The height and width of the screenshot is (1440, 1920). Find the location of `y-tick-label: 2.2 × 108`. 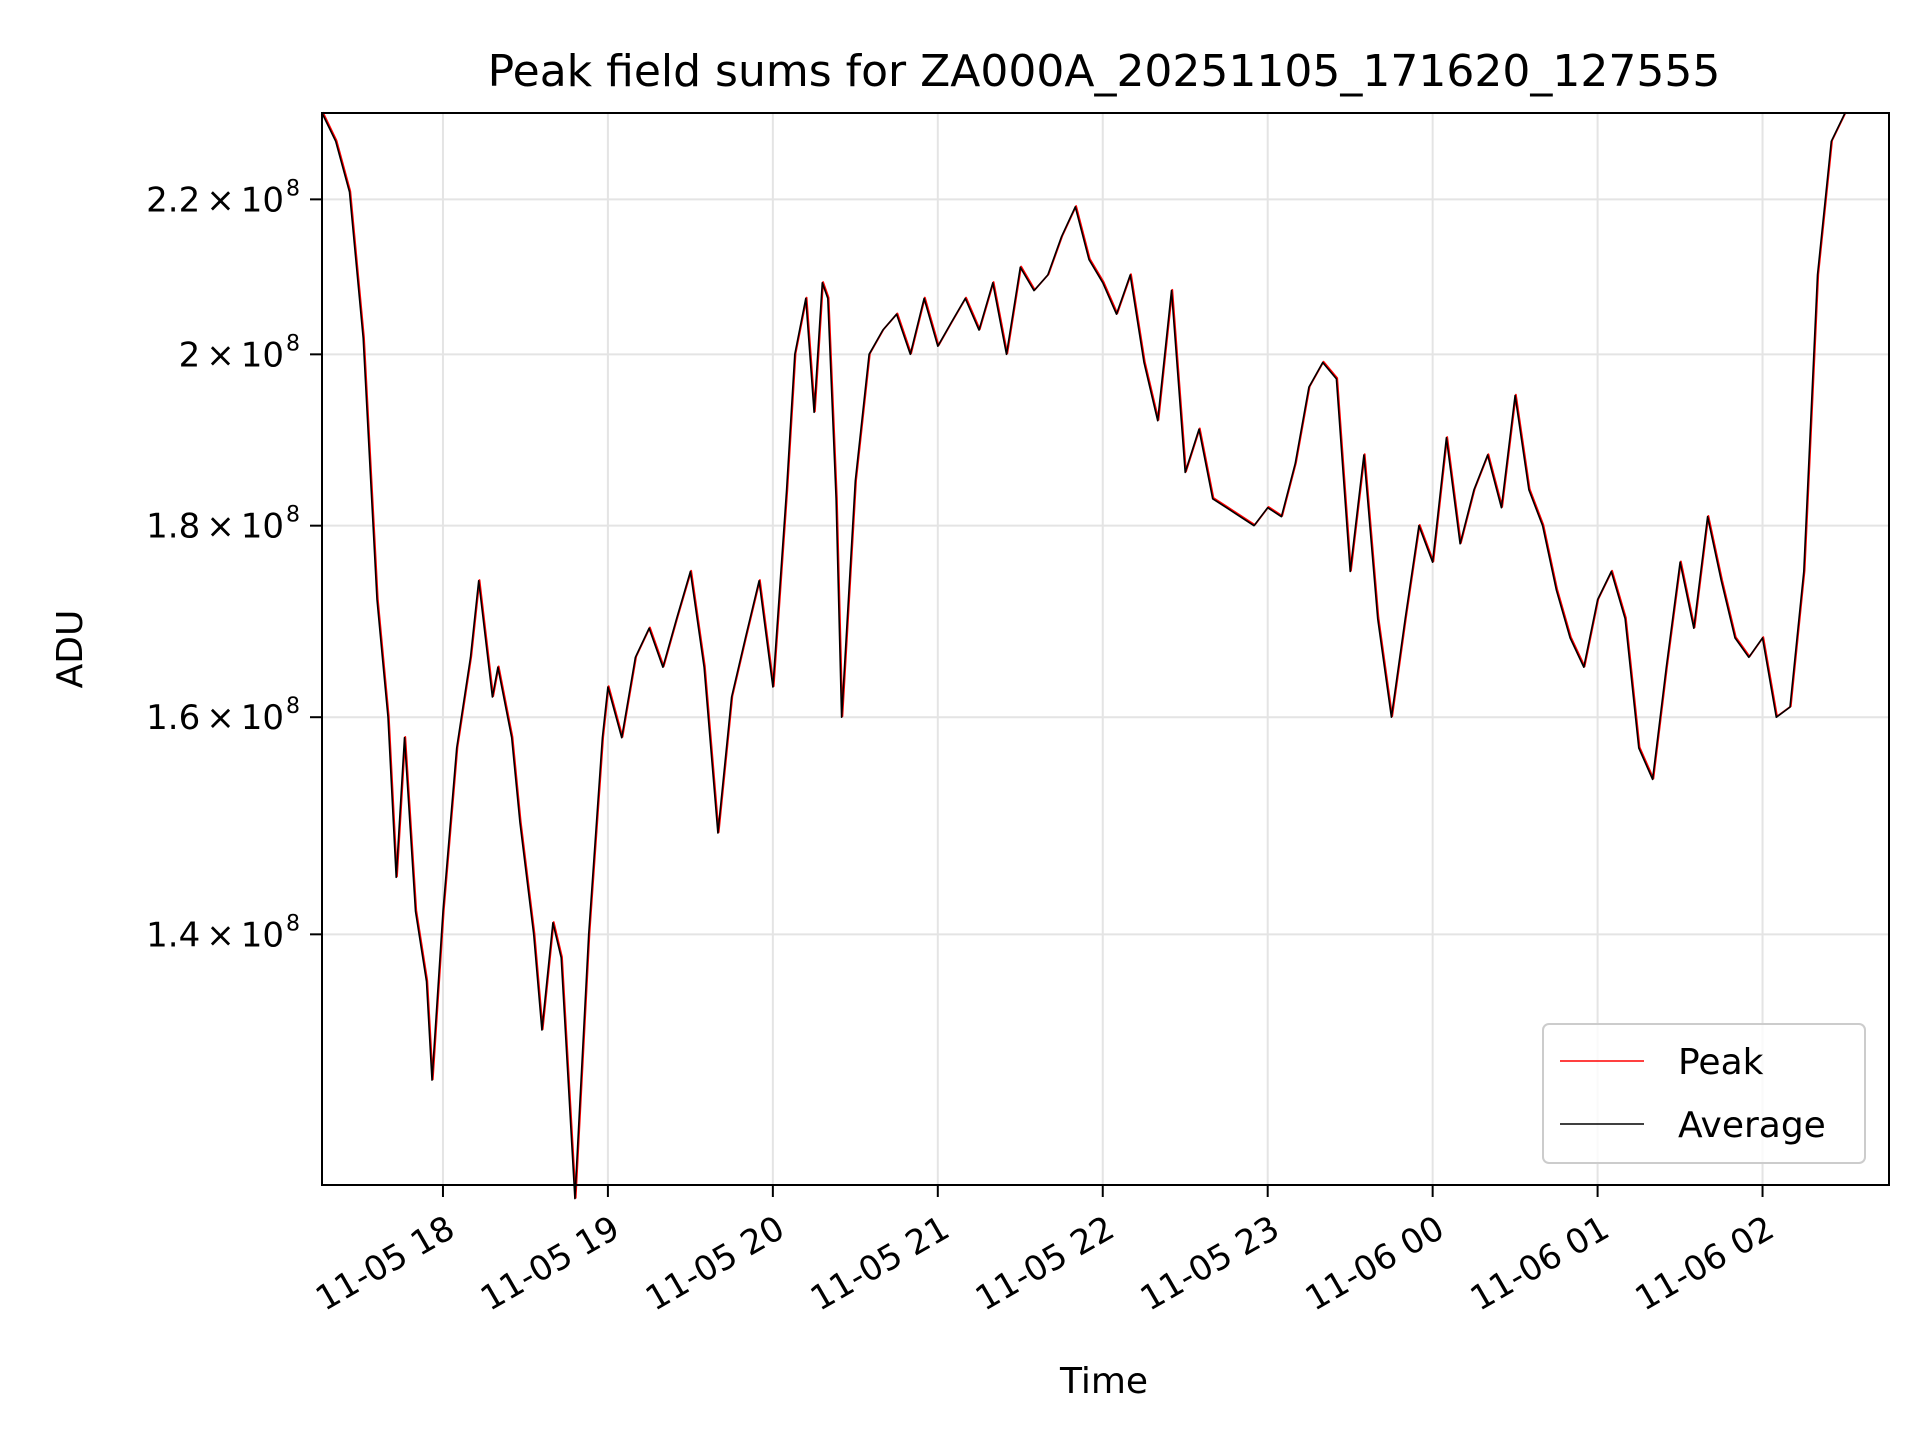

y-tick-label: 2.2 × 108 is located at coordinates (223, 198).